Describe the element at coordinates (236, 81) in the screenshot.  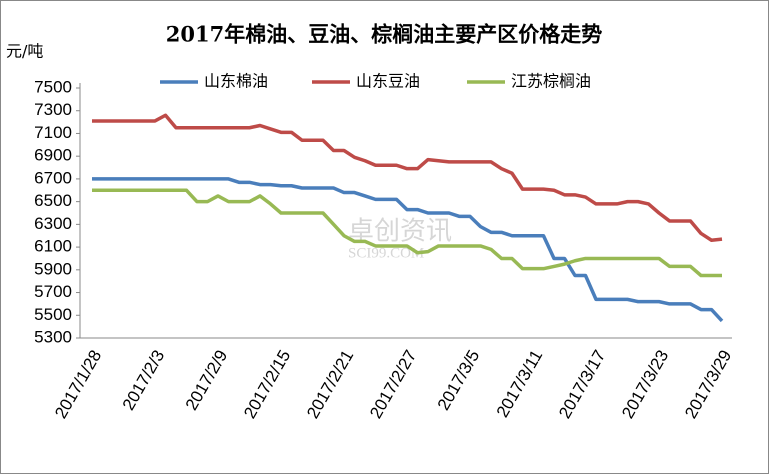
I see `legend-label: 山东棉油` at that location.